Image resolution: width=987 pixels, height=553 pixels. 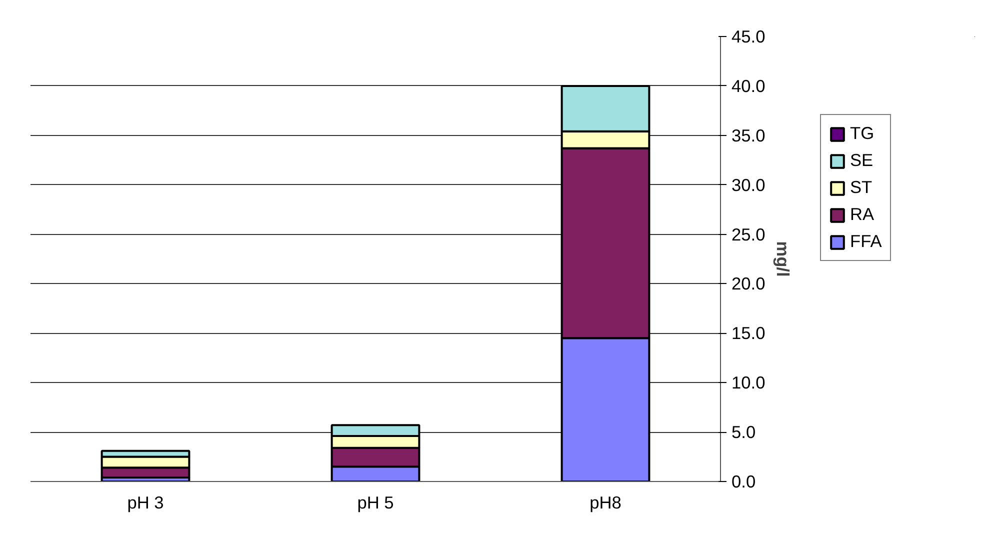 What do you see at coordinates (866, 241) in the screenshot?
I see `legend-label: FFA` at bounding box center [866, 241].